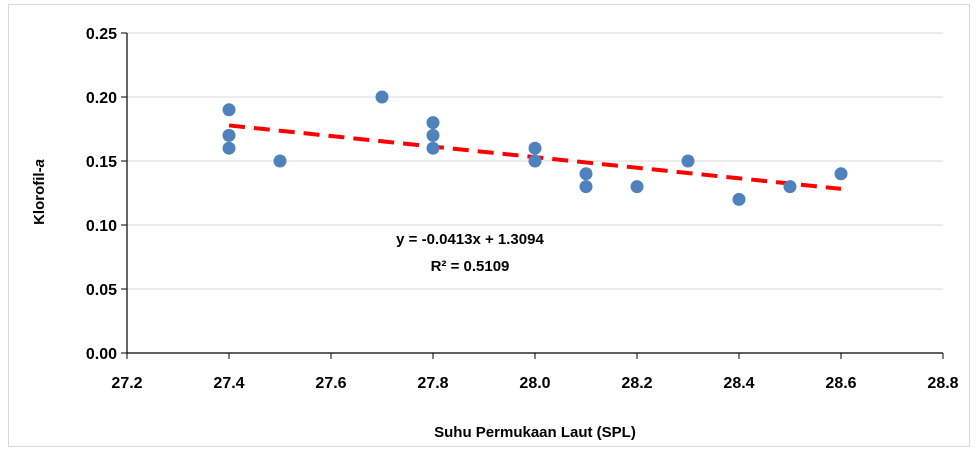  I want to click on y-tick-label: 0.10, so click(101, 226).